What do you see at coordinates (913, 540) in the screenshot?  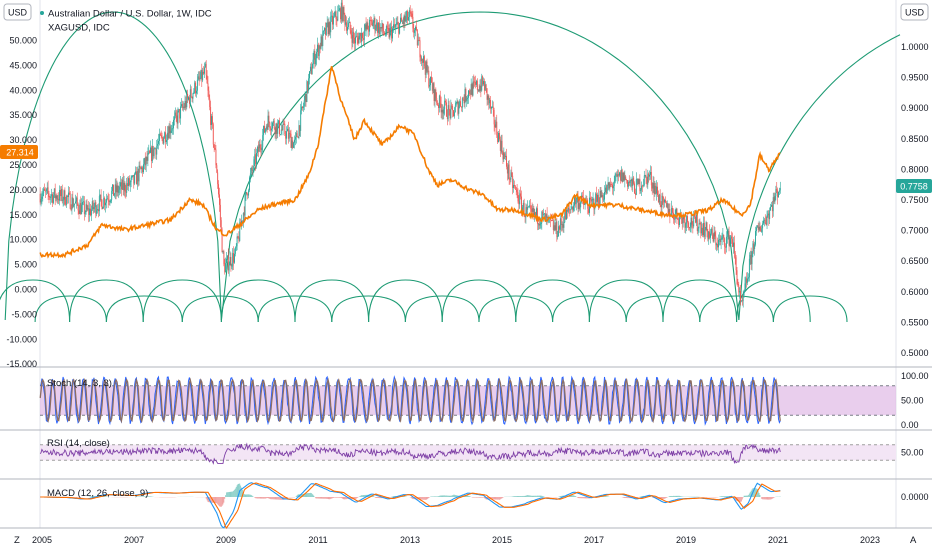 I see `auto-scale-button: A` at bounding box center [913, 540].